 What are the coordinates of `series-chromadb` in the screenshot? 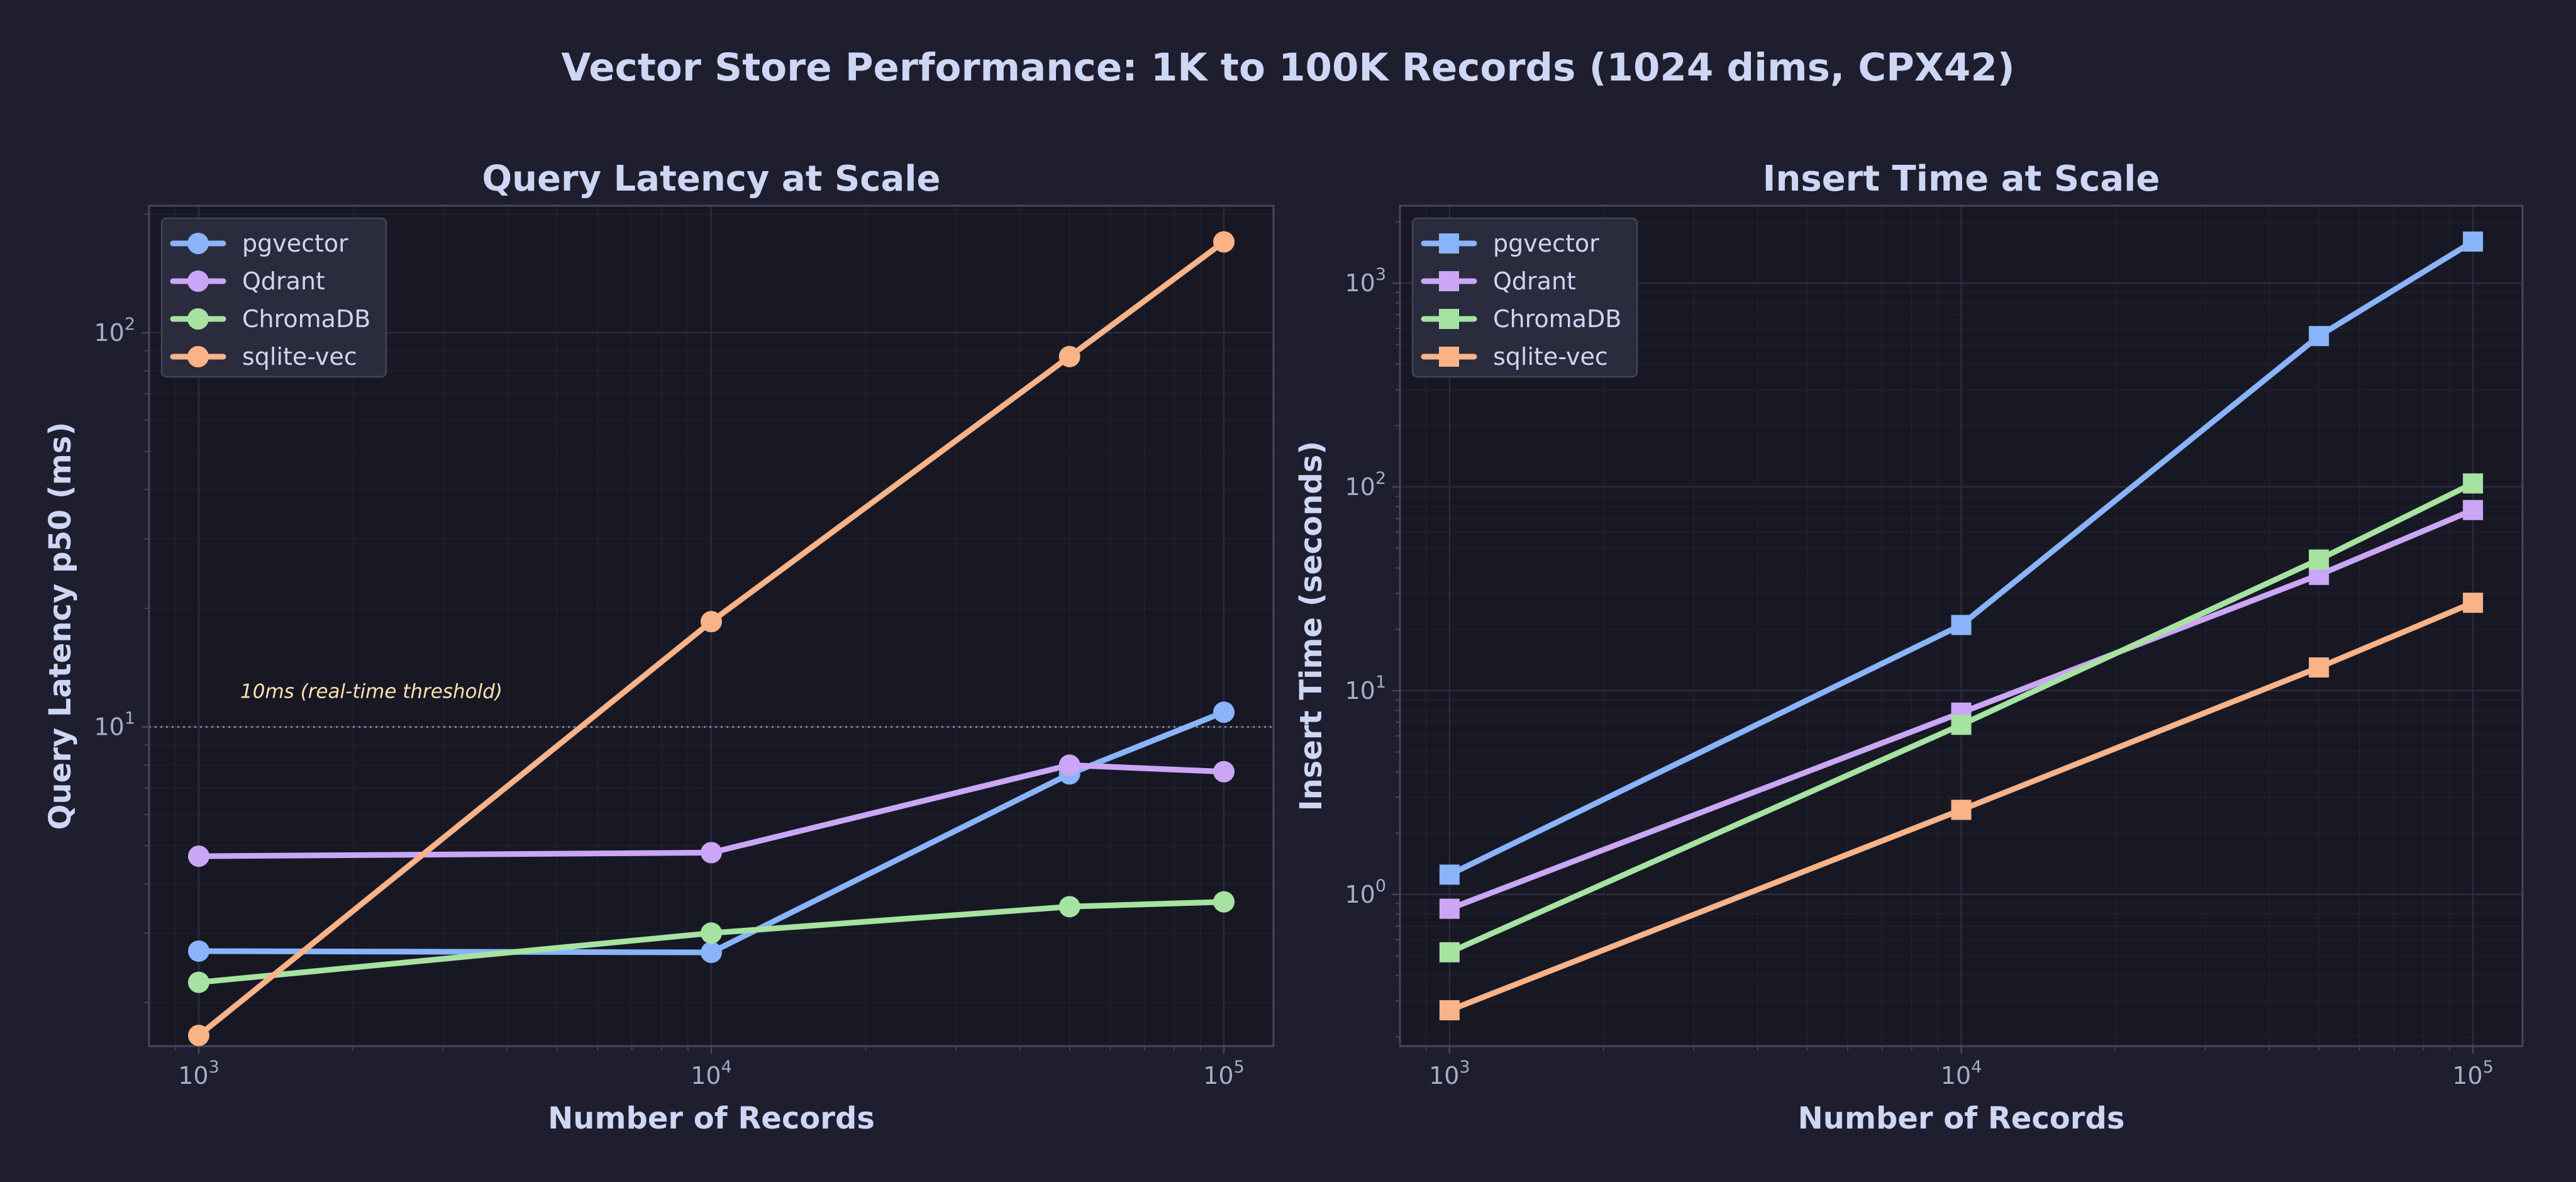 It's located at (711, 942).